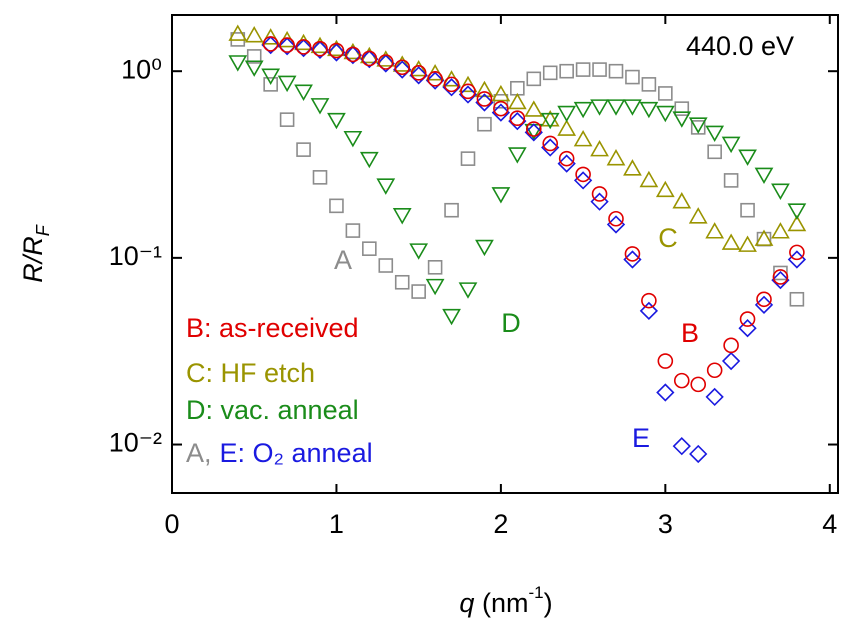 The height and width of the screenshot is (629, 843). Describe the element at coordinates (641, 438) in the screenshot. I see `annotation: E` at that location.